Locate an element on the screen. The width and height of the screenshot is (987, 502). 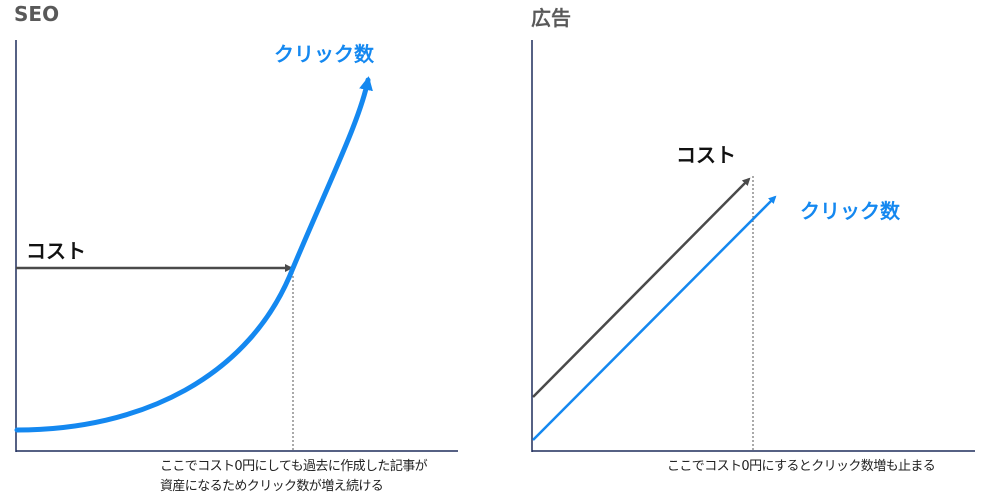
ads-clicks-arrow is located at coordinates (654, 318).